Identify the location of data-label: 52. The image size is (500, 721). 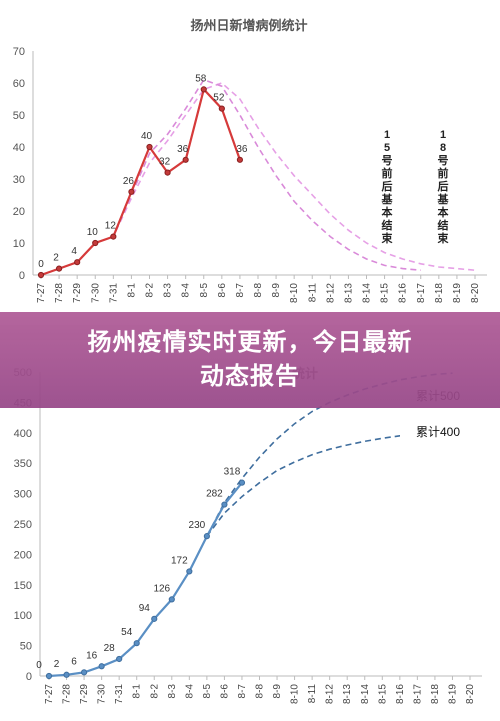
(219, 98).